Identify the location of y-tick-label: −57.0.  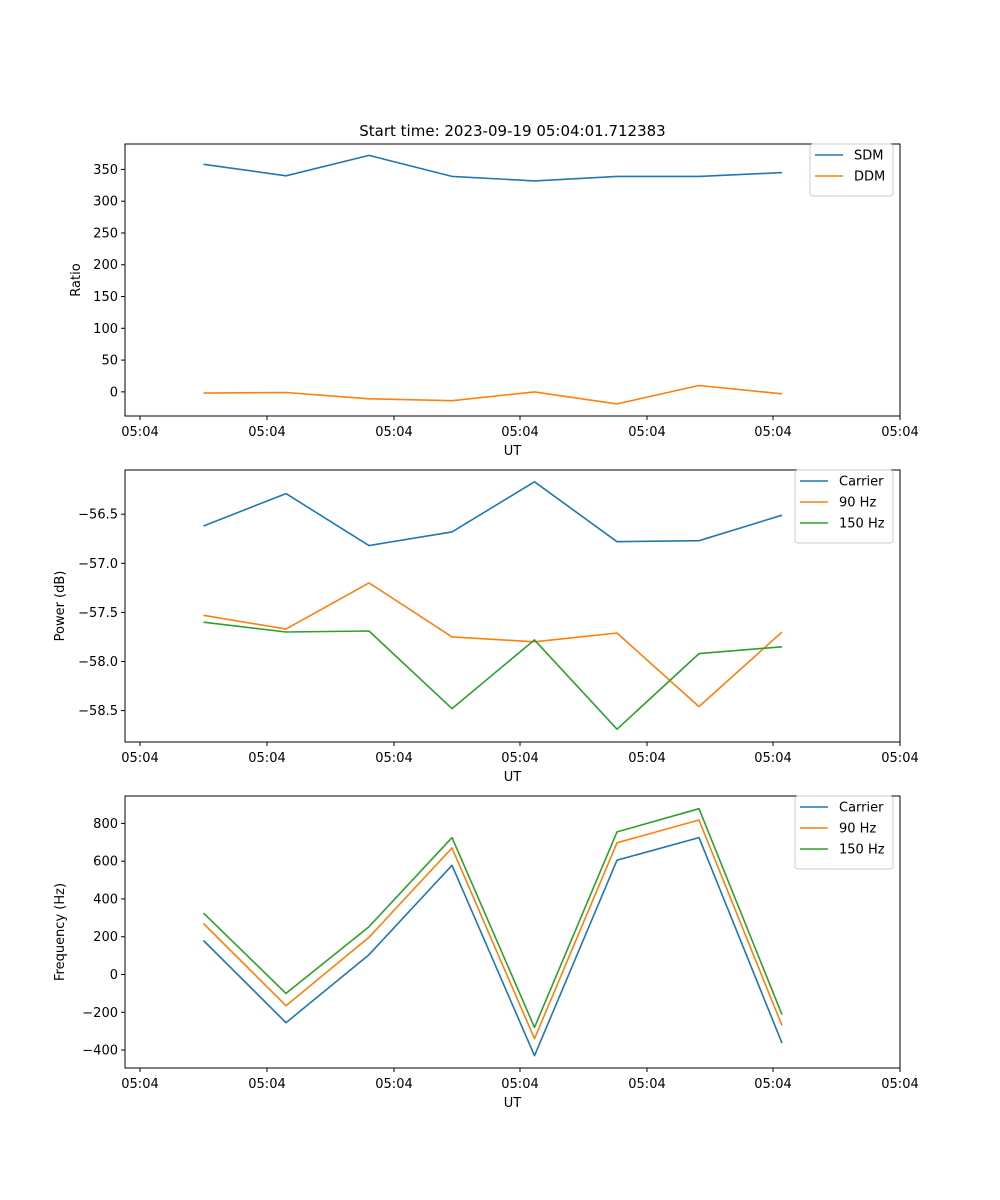
(98, 564).